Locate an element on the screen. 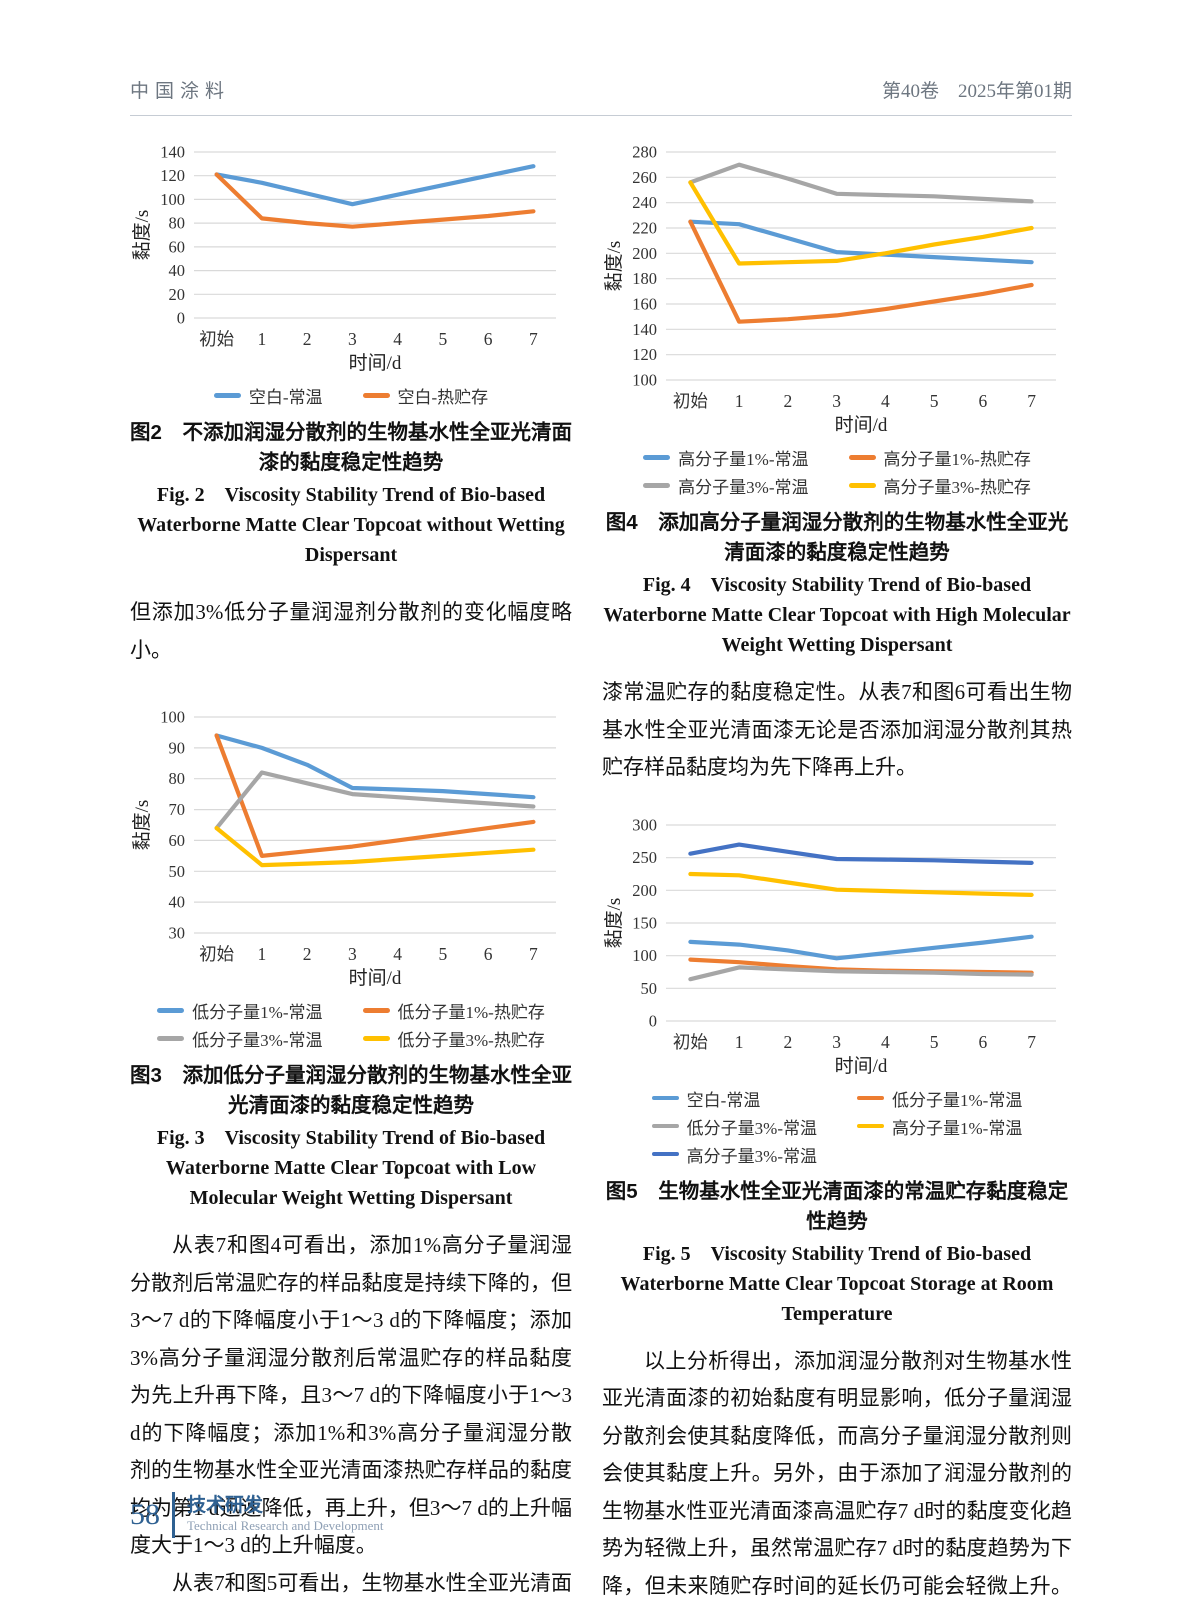  page-number: 58 is located at coordinates (145, 1514).